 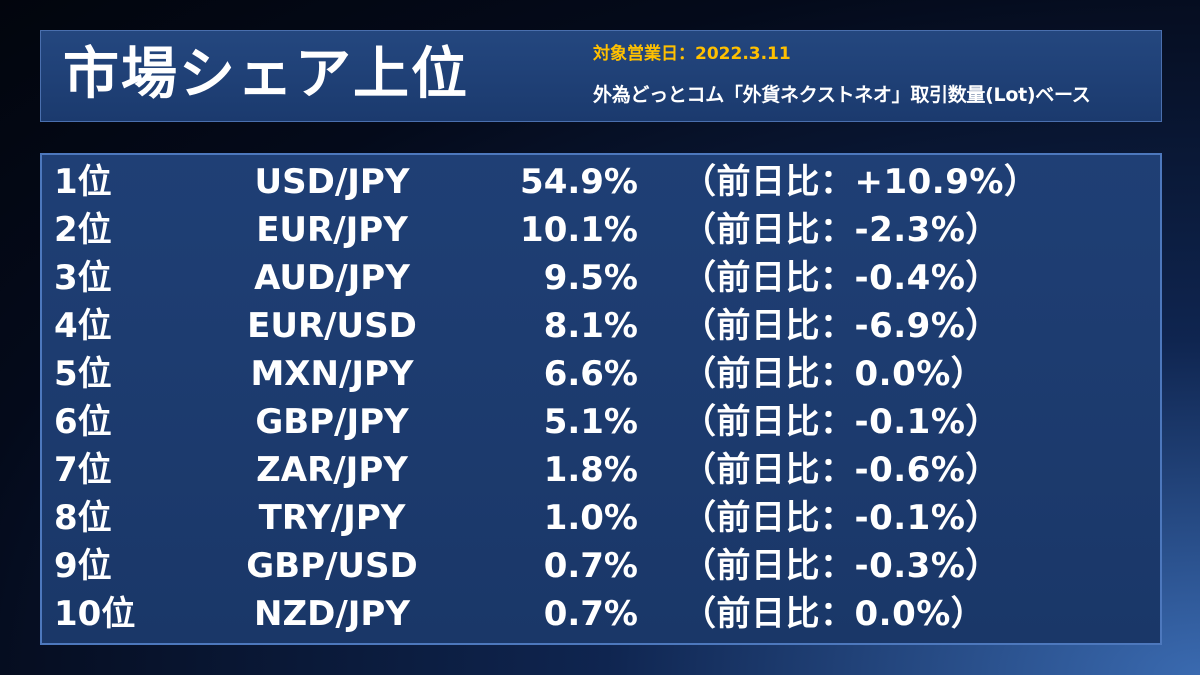 What do you see at coordinates (83, 566) in the screenshot?
I see `rank-label: 9位` at bounding box center [83, 566].